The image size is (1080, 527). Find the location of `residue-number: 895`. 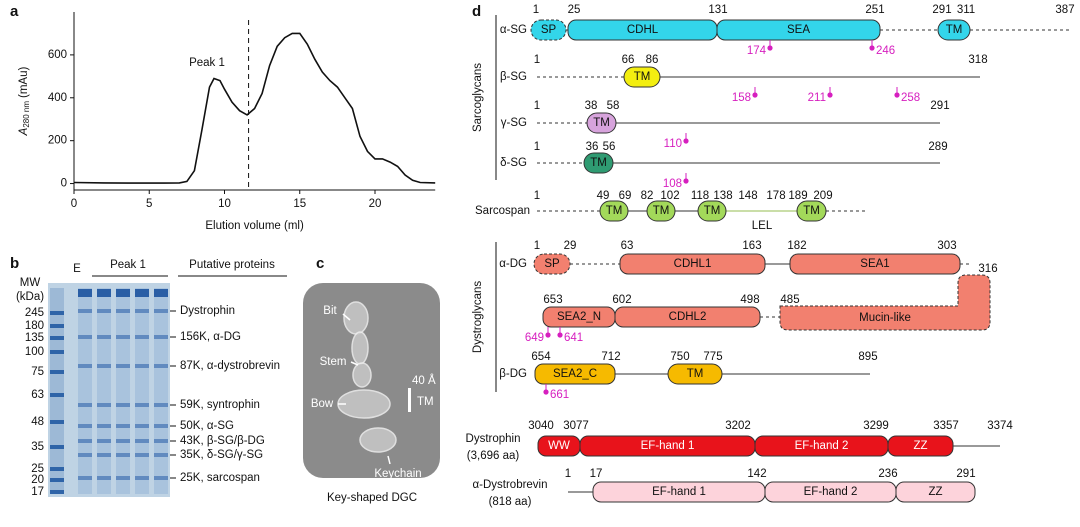

residue-number: 895 is located at coordinates (867, 357).